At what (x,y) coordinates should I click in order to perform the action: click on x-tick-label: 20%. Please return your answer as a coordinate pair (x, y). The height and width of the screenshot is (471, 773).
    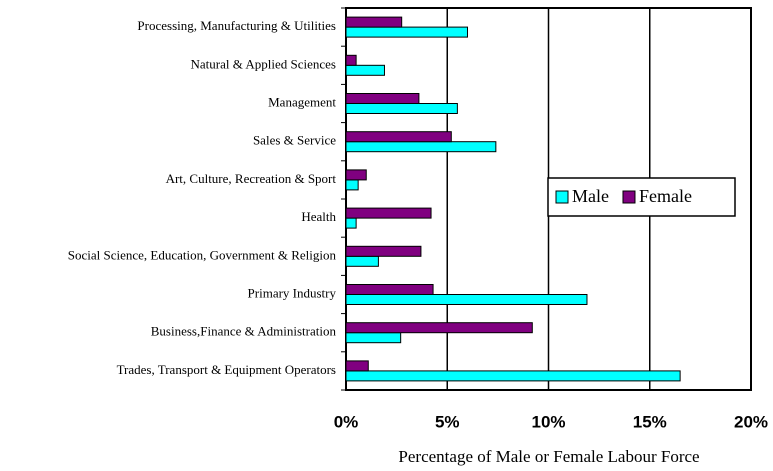
    Looking at the image, I should click on (751, 421).